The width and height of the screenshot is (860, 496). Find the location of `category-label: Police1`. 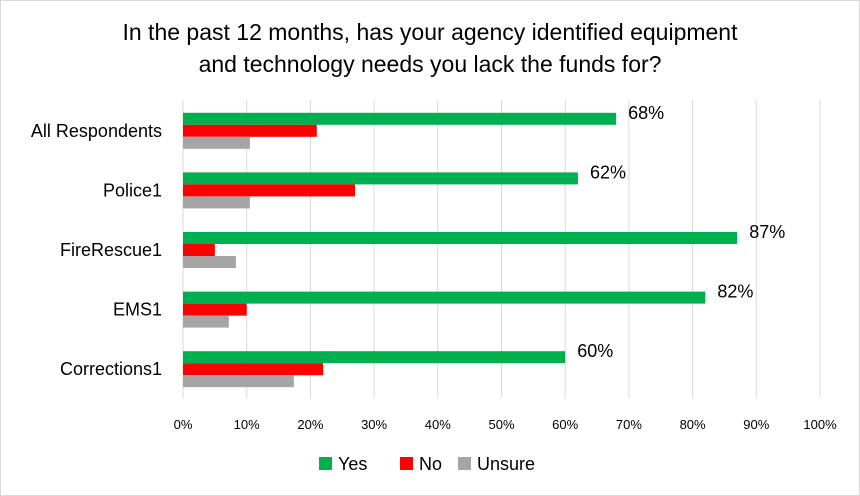

category-label: Police1 is located at coordinates (132, 190).